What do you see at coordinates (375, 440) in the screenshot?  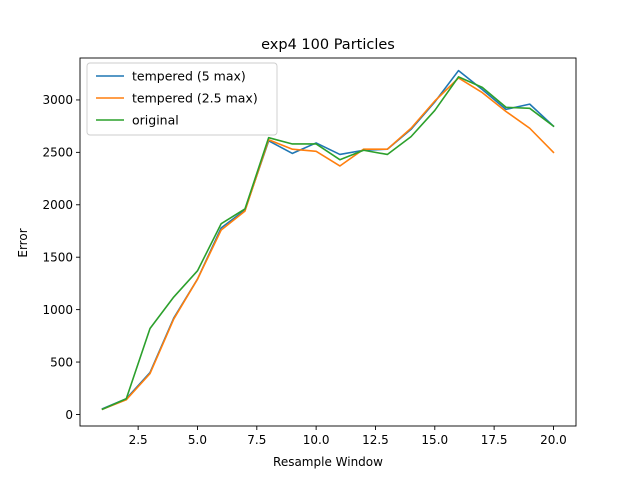 I see `x-tick-label: 12.5` at bounding box center [375, 440].